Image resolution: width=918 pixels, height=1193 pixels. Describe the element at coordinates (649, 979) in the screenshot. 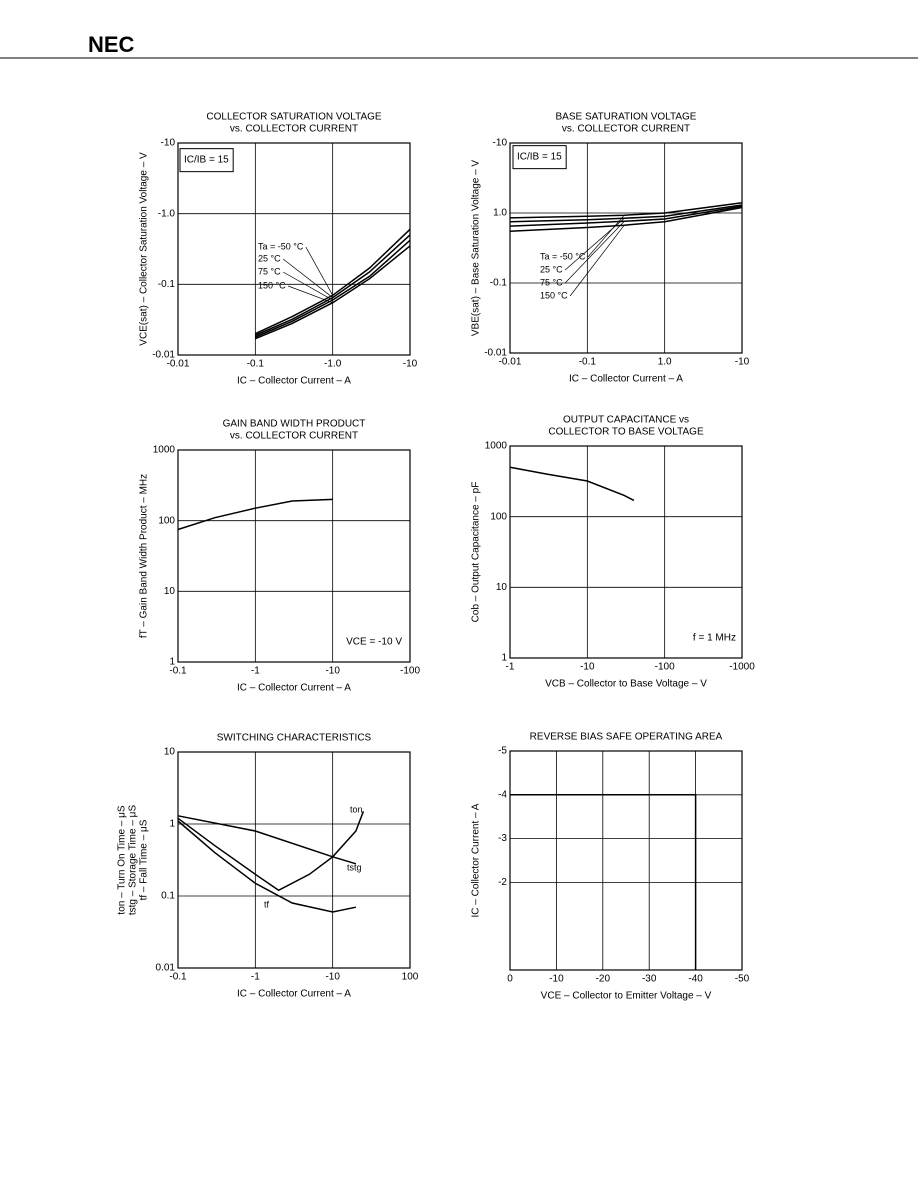

I see `x-tick-label: -30` at that location.